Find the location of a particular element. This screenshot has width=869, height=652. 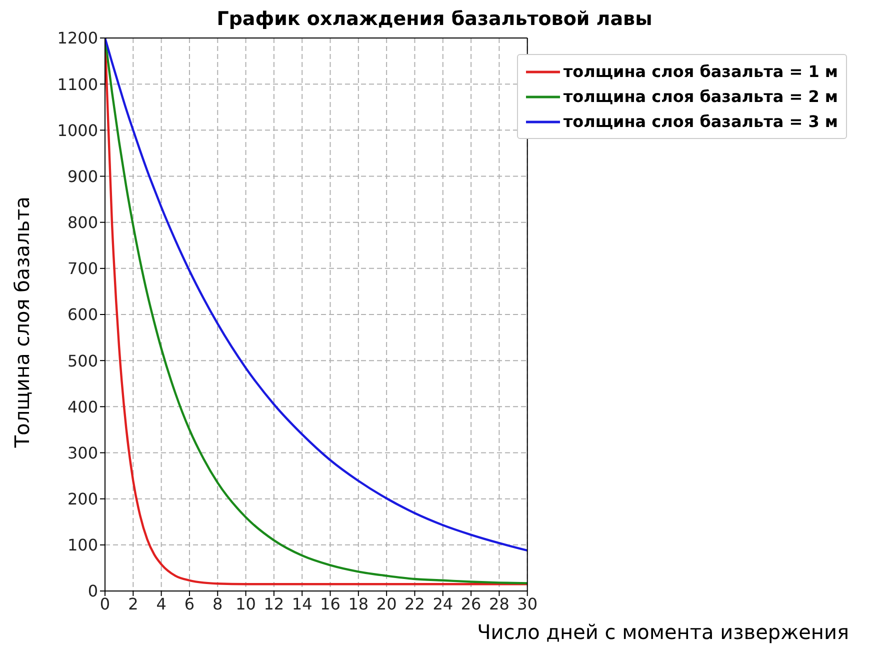

x-tick-label: 24 is located at coordinates (443, 604).